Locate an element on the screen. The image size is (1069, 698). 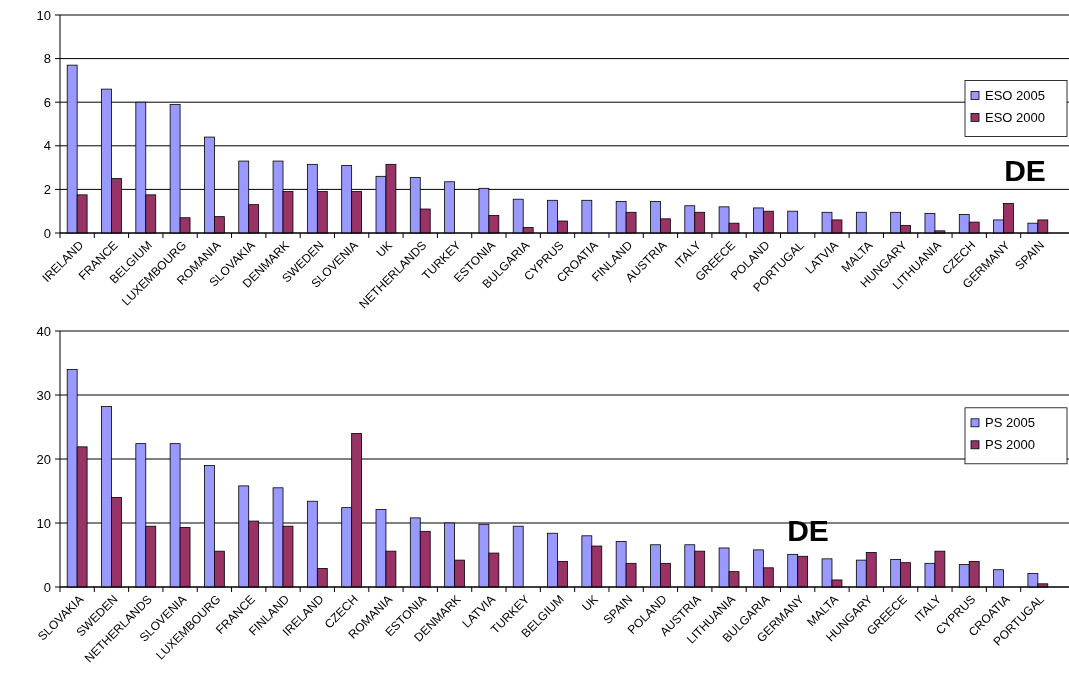
y-tick-label: 2 is located at coordinates (47, 189).